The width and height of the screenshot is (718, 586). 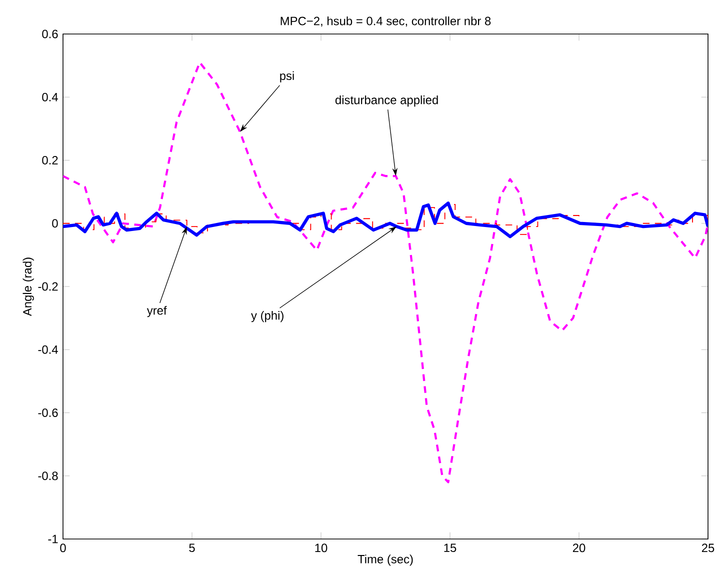 I want to click on annotation: disturbance applied, so click(x=386, y=101).